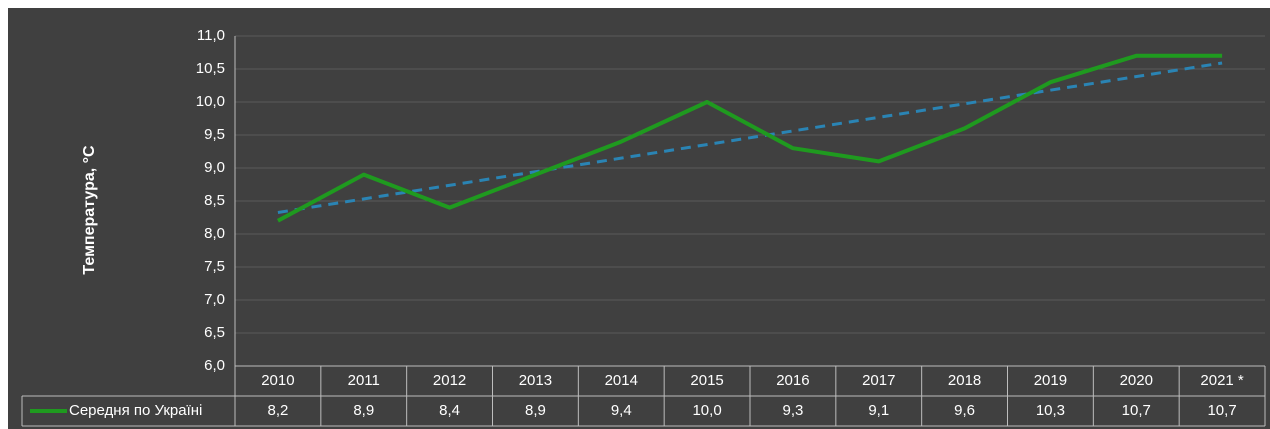  I want to click on data-label: 9,4, so click(621, 410).